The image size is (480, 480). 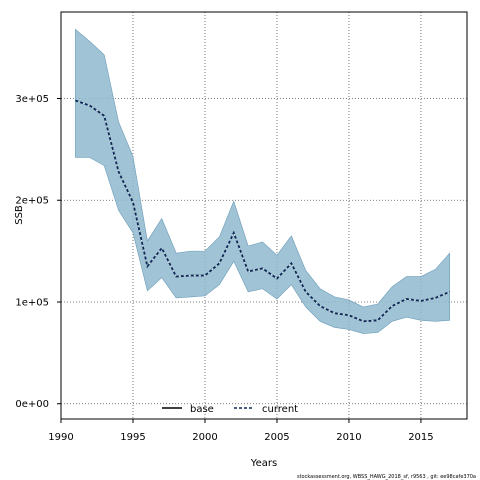 I want to click on x-tick-label: 1990, so click(x=60, y=437).